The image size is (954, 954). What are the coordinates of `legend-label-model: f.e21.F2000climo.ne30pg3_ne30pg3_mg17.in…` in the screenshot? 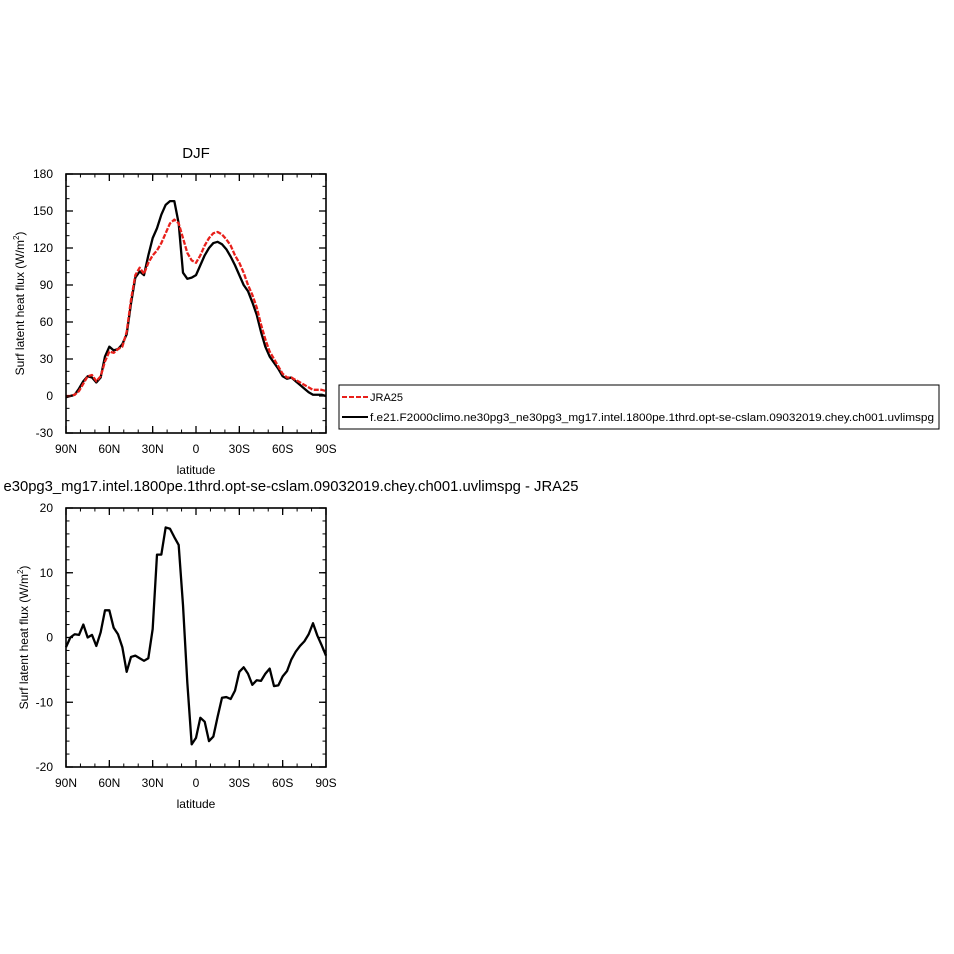 It's located at (652, 418).